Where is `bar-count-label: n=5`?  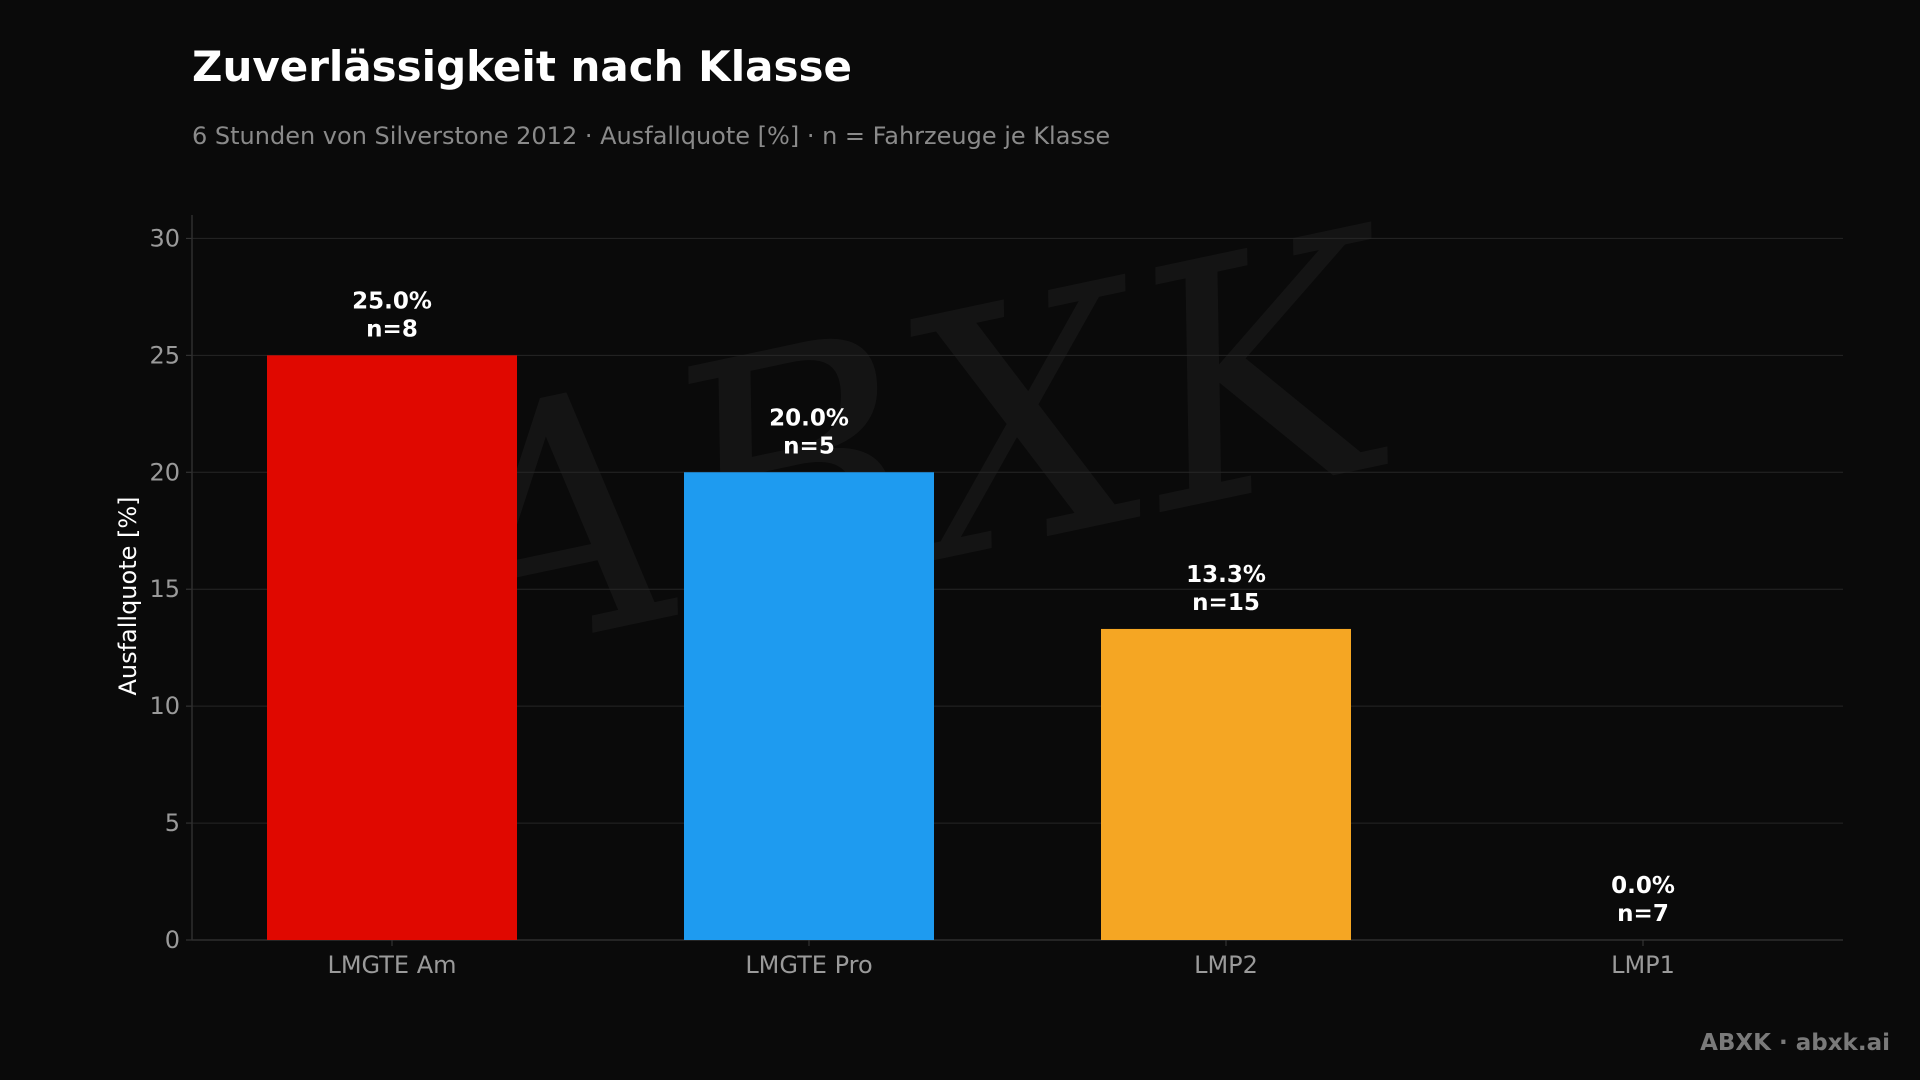
bar-count-label: n=5 is located at coordinates (809, 446).